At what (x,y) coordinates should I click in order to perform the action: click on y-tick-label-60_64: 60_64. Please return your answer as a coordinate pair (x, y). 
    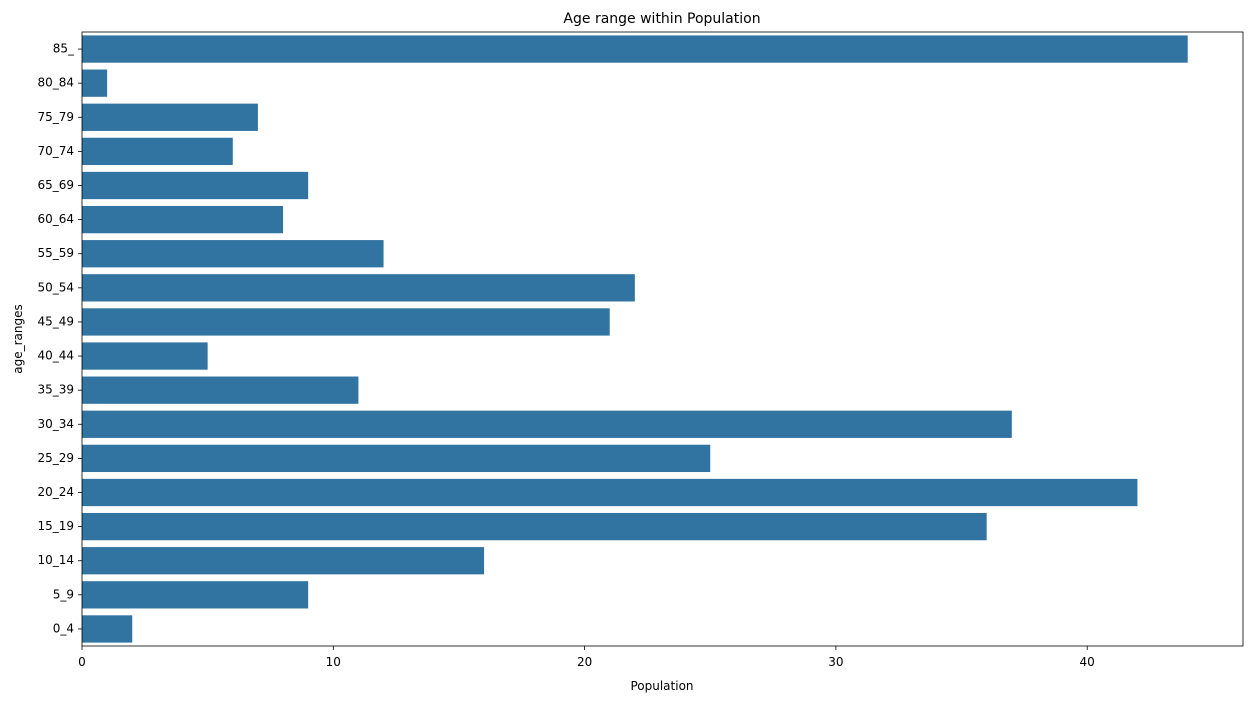
    Looking at the image, I should click on (55, 219).